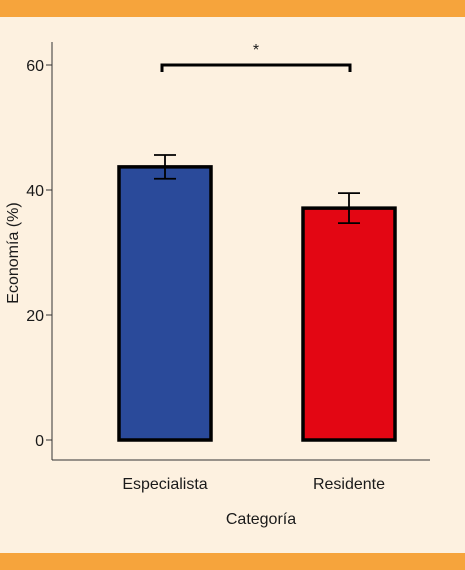 The image size is (465, 570). I want to click on y-tick-label: 0, so click(39, 441).